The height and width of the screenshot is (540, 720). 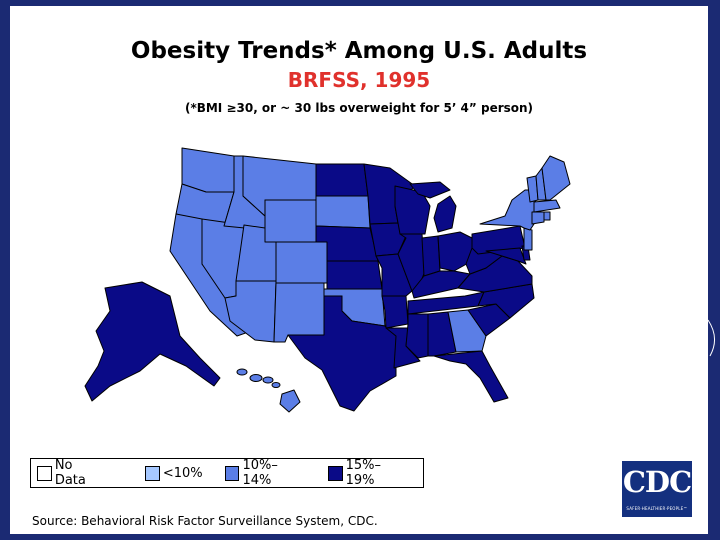 I want to click on state-GA, so click(x=467, y=331).